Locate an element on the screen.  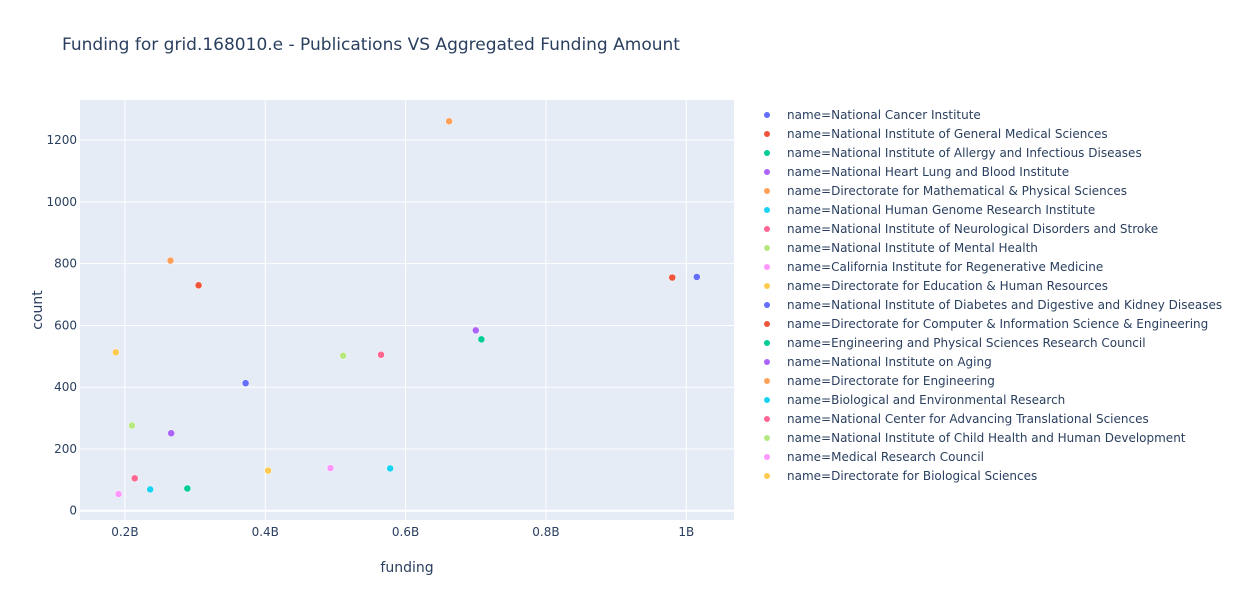
legend-item: name=National Institute on Aging is located at coordinates (878, 362).